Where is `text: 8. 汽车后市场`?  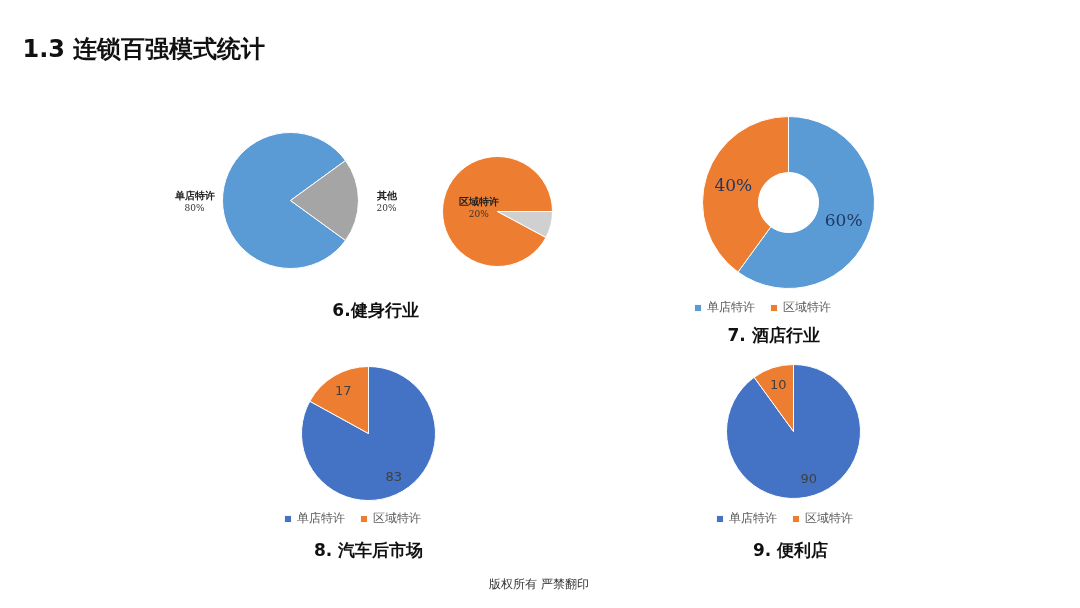 text: 8. 汽车后市场 is located at coordinates (368, 549).